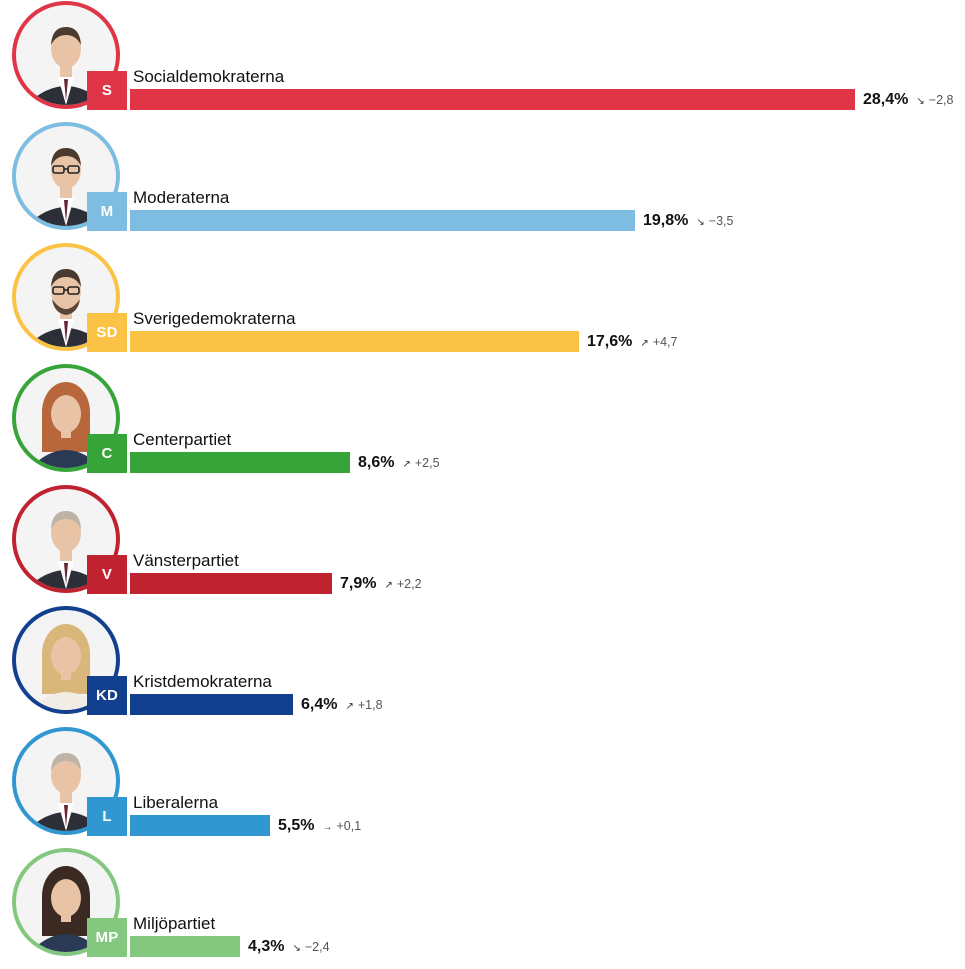  What do you see at coordinates (358, 583) in the screenshot?
I see `data-label: 7,9%` at bounding box center [358, 583].